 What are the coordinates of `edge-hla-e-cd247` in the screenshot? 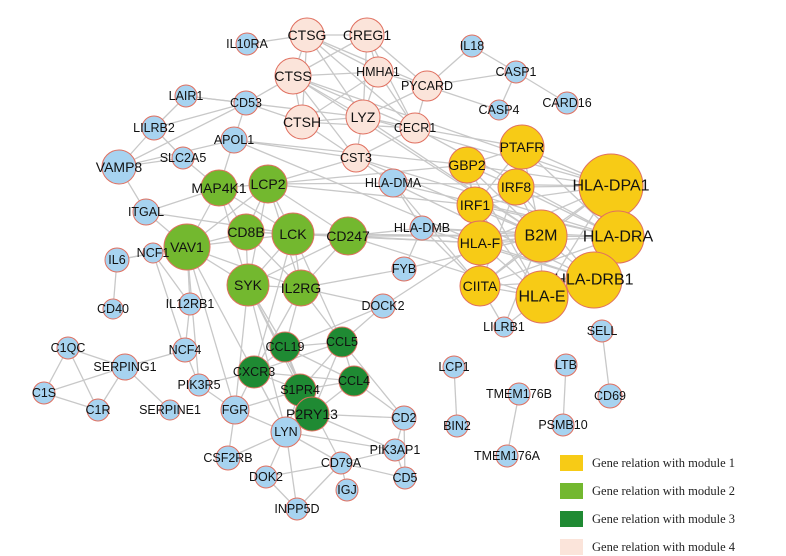 It's located at (445, 266).